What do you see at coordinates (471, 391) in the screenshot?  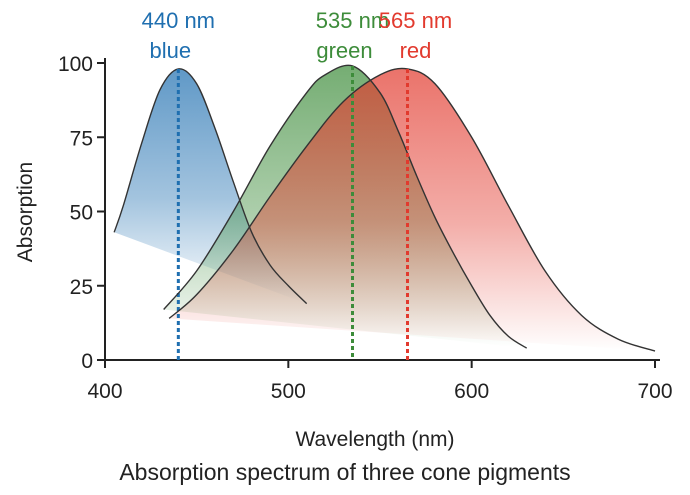 I see `x-tick-label: 600` at bounding box center [471, 391].